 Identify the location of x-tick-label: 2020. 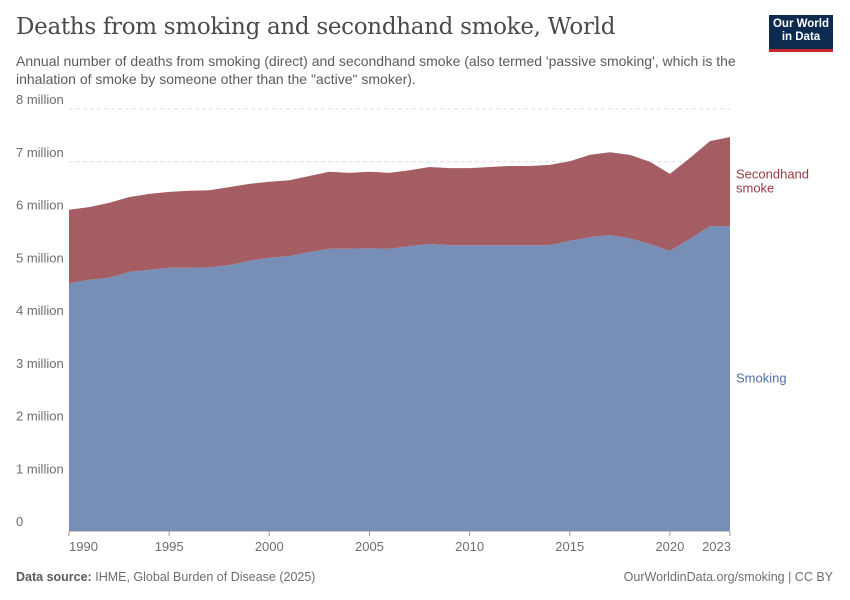
(669, 546).